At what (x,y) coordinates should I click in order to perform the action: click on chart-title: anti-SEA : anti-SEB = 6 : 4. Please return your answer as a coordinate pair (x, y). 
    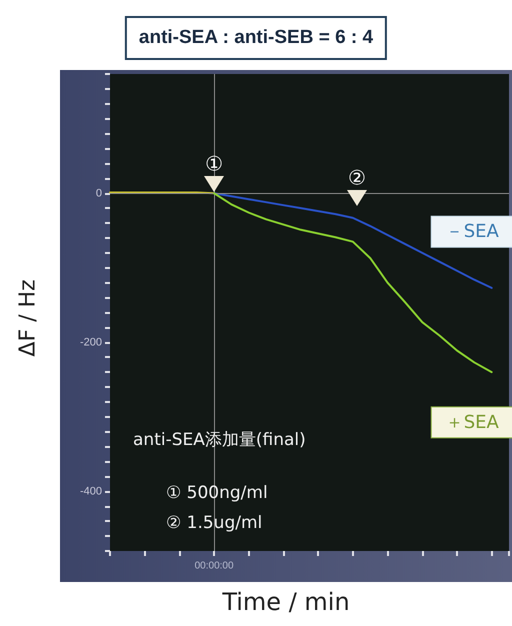
    Looking at the image, I should click on (256, 38).